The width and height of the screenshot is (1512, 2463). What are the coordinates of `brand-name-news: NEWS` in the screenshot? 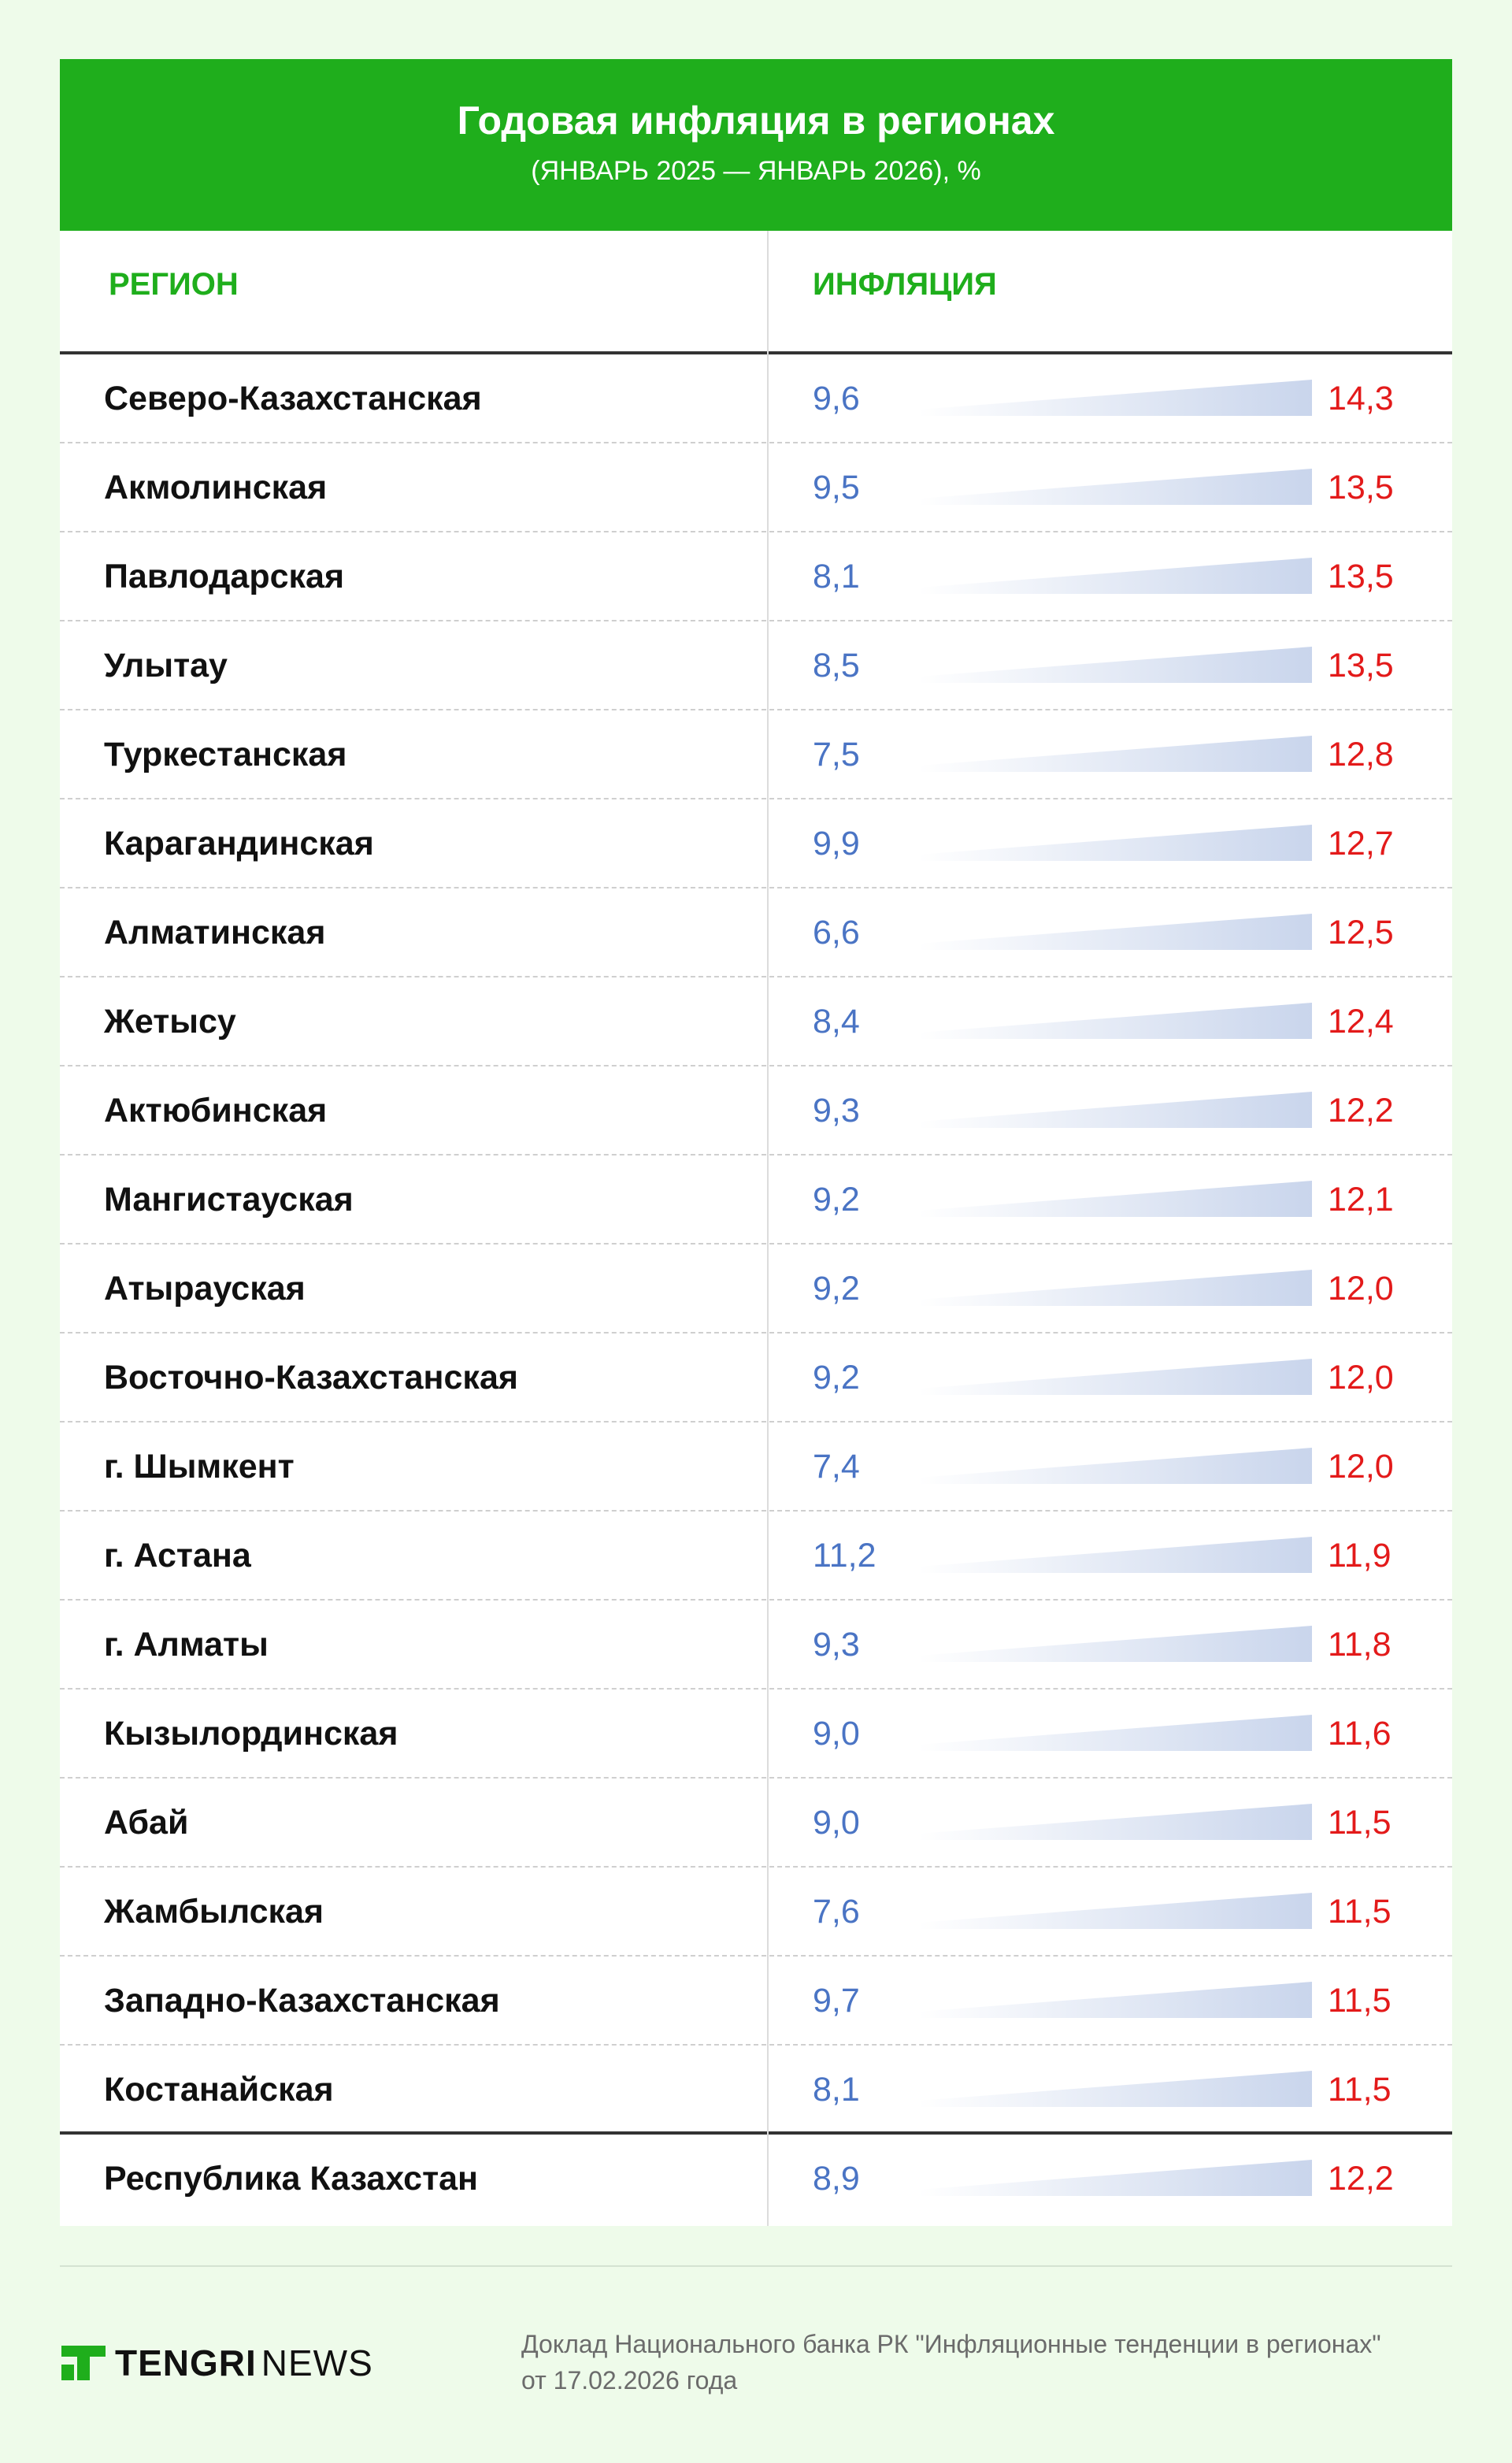 It's located at (317, 2362).